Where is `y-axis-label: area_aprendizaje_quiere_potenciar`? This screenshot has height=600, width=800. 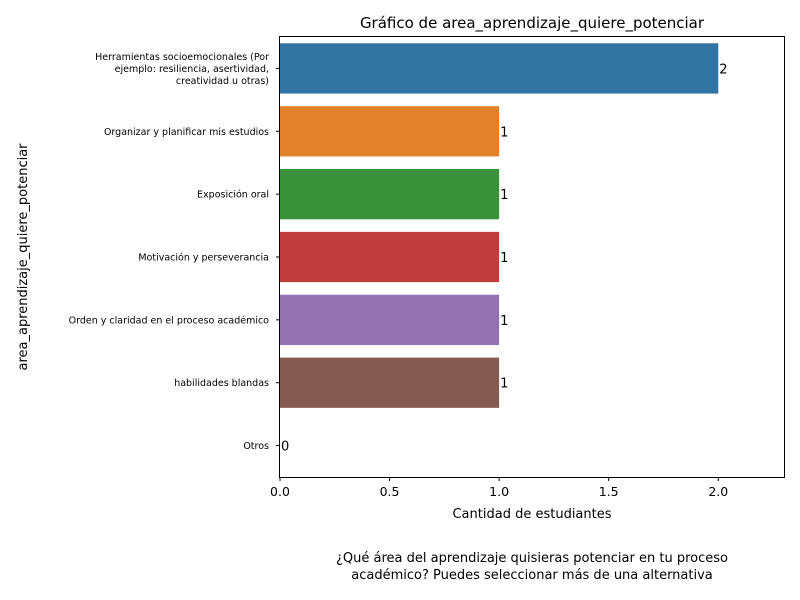
y-axis-label: area_aprendizaje_quiere_potenciar is located at coordinates (23, 257).